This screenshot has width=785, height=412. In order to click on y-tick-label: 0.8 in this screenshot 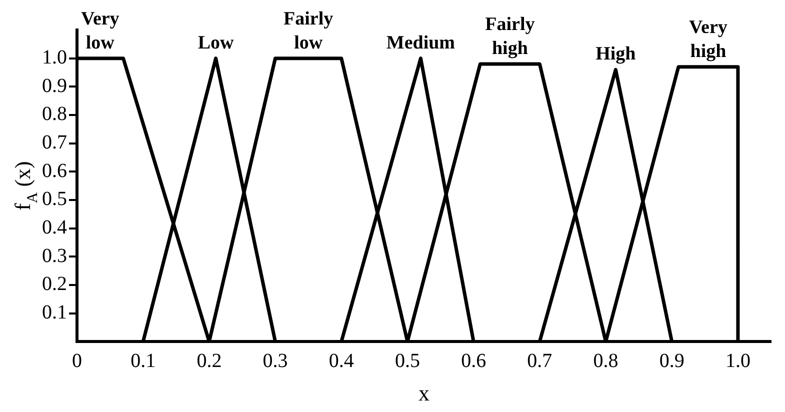, I will do `click(54, 114)`.